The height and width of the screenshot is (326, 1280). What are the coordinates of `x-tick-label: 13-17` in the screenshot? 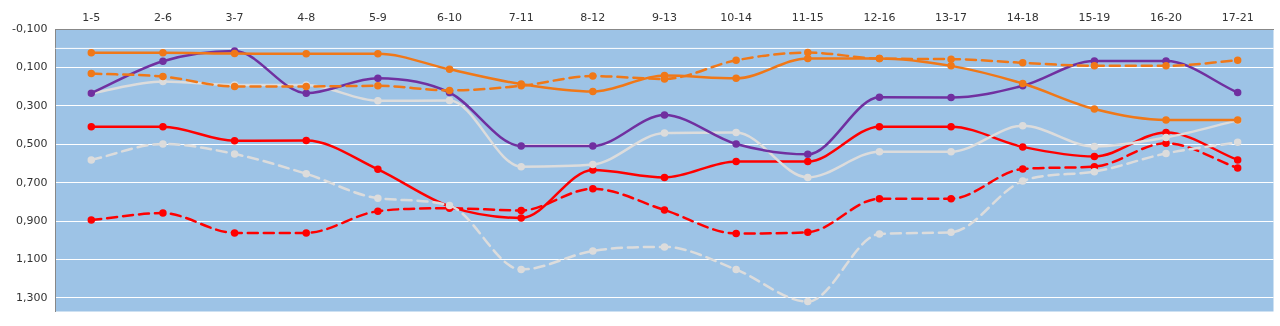 It's located at (951, 18).